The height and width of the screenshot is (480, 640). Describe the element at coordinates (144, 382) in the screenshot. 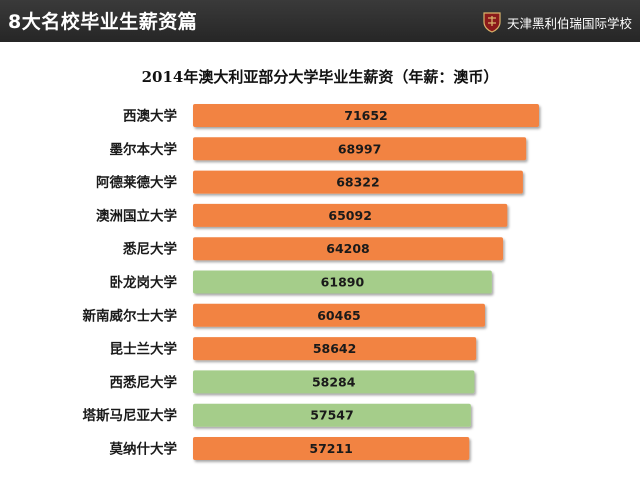

I see `category-label: 西悉尼大学` at that location.